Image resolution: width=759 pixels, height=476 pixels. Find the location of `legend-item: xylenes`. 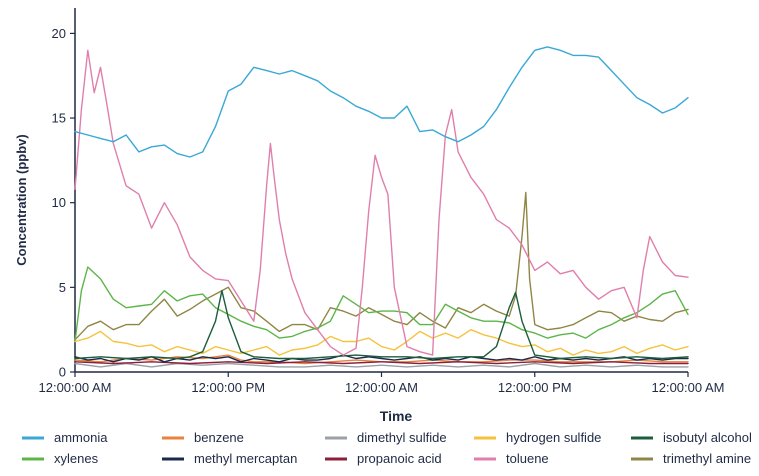

legend-item: xylenes is located at coordinates (60, 458).